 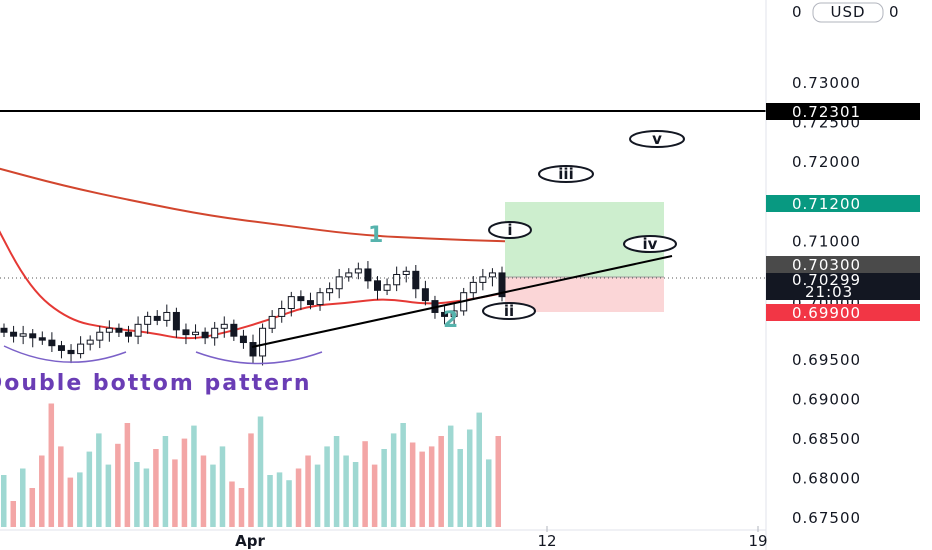 What do you see at coordinates (826, 479) in the screenshot?
I see `price-tick-0.68000: 0.68000` at bounding box center [826, 479].